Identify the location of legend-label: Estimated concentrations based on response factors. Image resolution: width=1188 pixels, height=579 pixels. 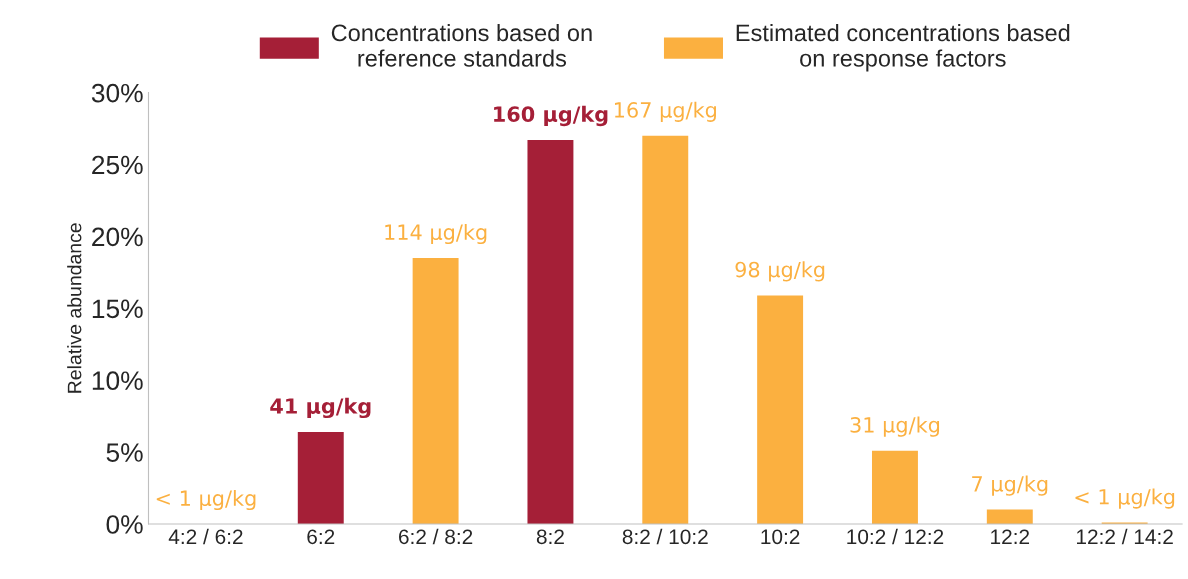
(903, 47).